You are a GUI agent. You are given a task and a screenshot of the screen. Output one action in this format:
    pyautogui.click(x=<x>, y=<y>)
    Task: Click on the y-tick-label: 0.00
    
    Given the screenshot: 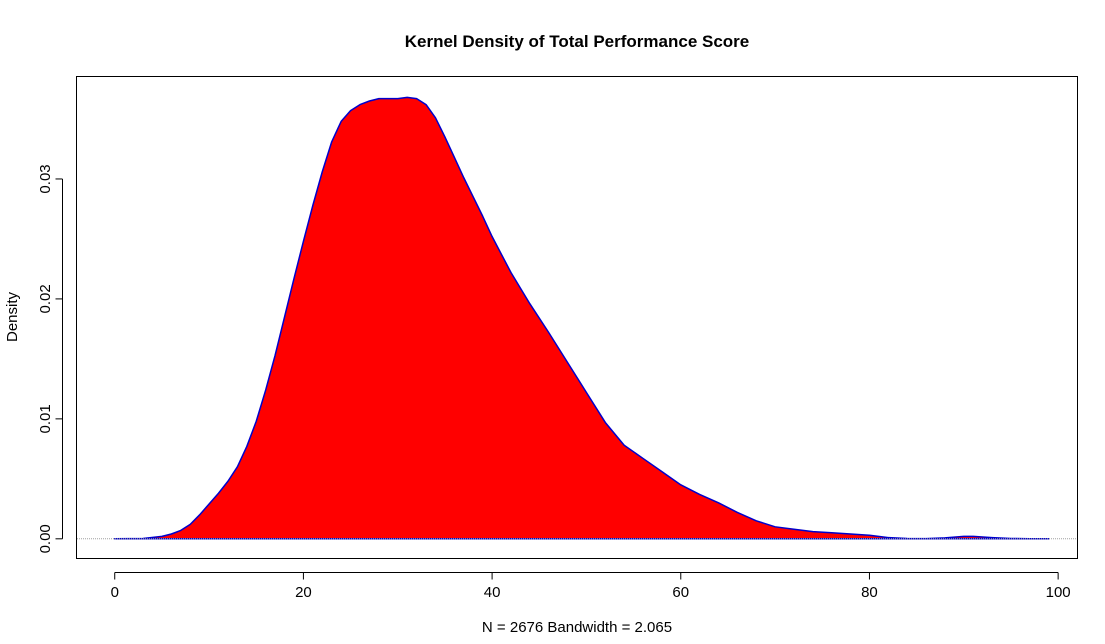 What is the action you would take?
    pyautogui.click(x=45, y=538)
    